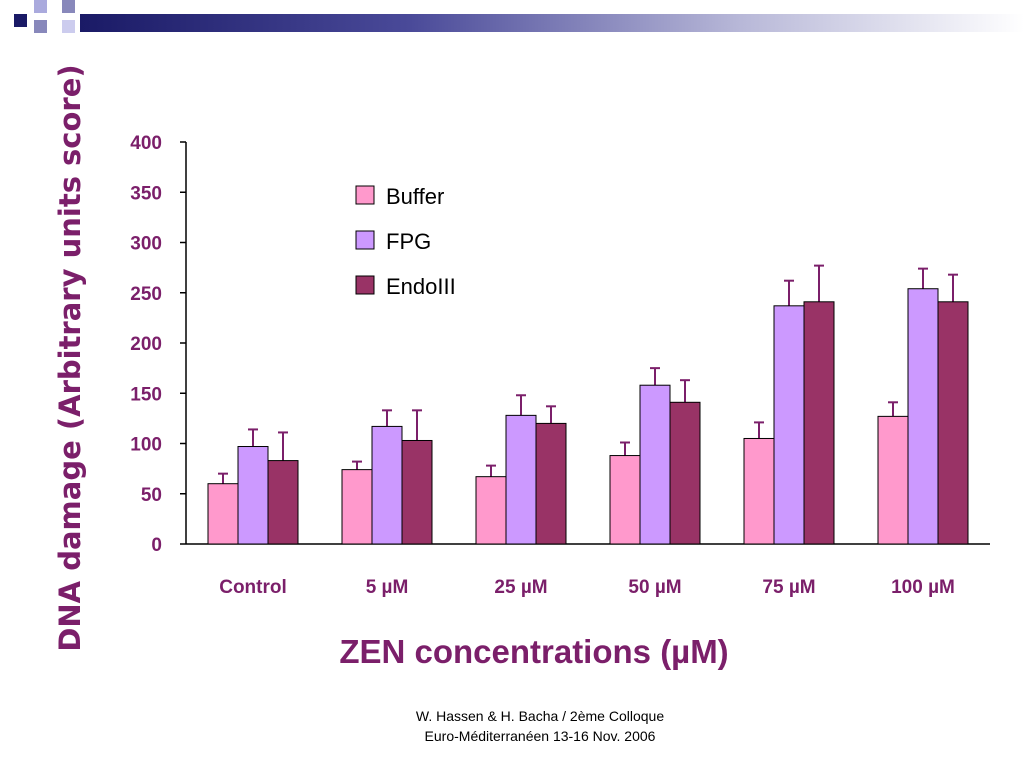  What do you see at coordinates (421, 286) in the screenshot?
I see `legend-label-endoiii: EndoIII` at bounding box center [421, 286].